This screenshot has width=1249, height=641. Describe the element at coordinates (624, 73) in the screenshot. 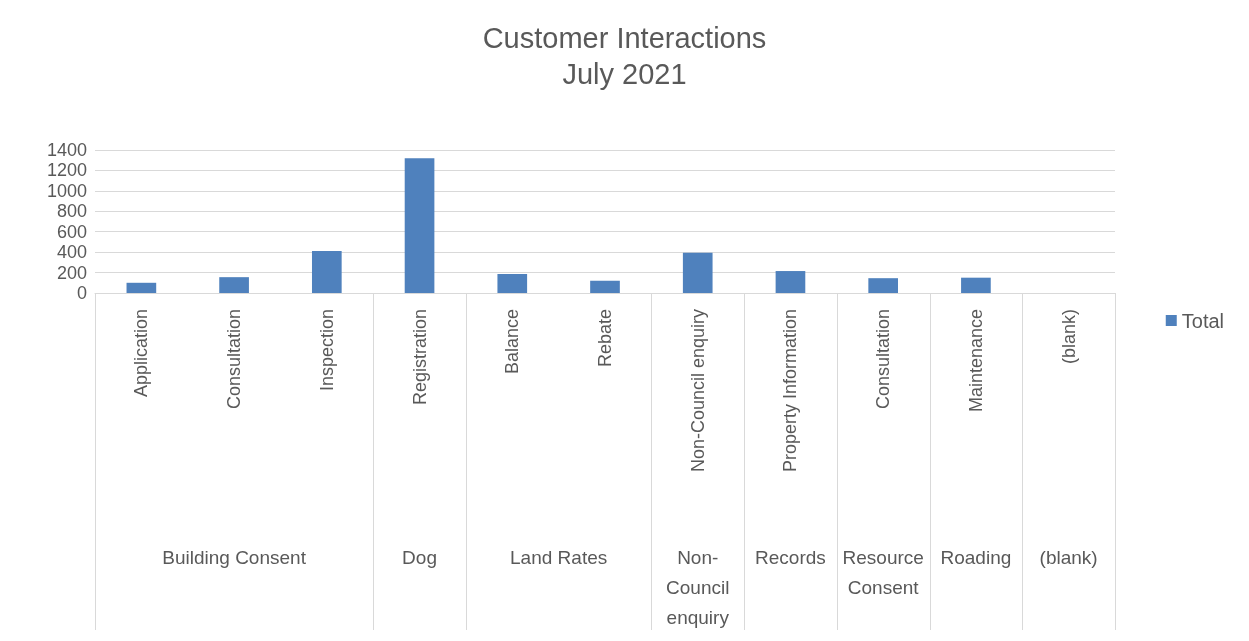

I see `chart-subtitle: July 2021` at that location.